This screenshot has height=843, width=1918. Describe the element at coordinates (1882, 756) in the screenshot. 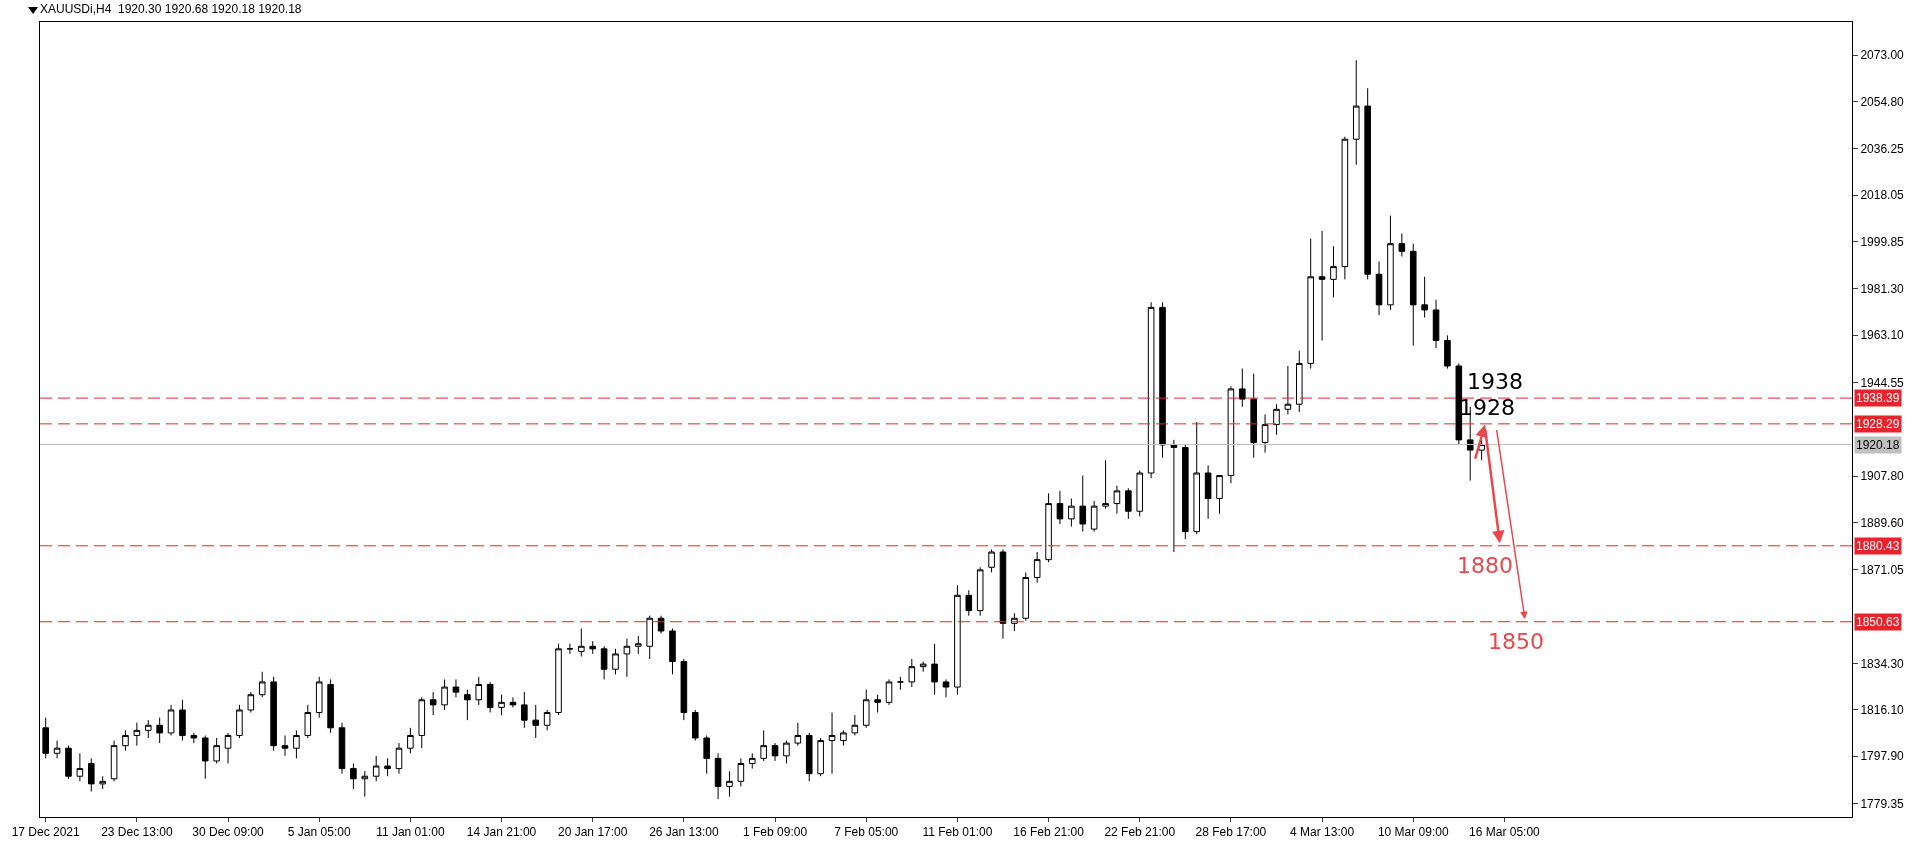

I see `y-tick-label: 1797.90` at that location.